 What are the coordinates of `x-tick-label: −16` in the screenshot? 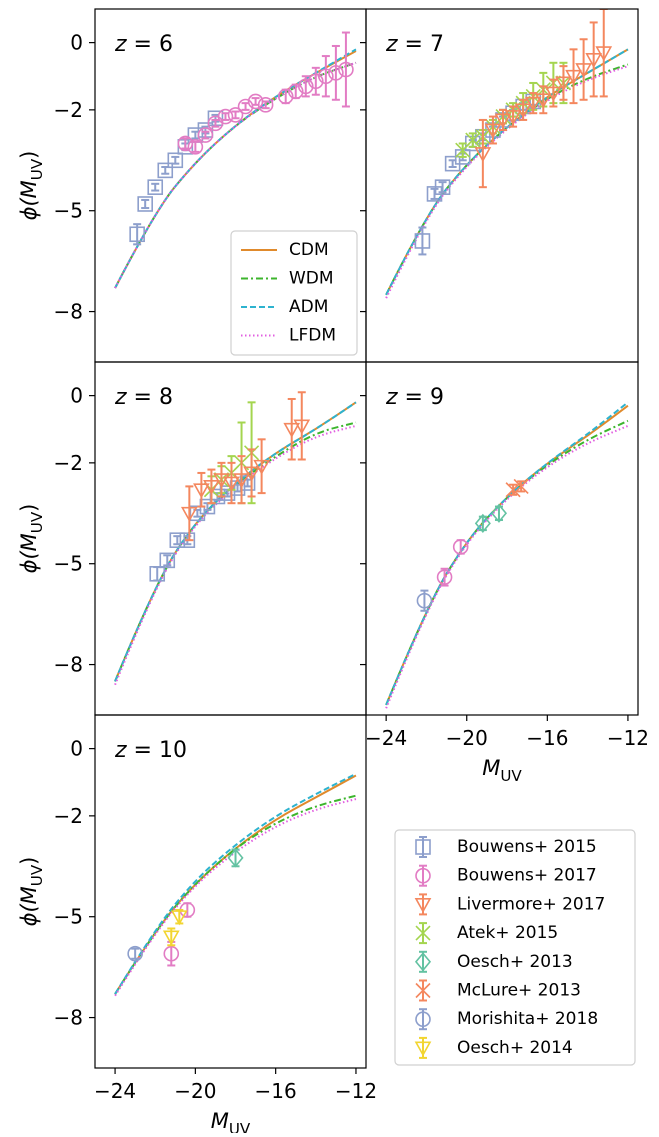 It's located at (276, 1091).